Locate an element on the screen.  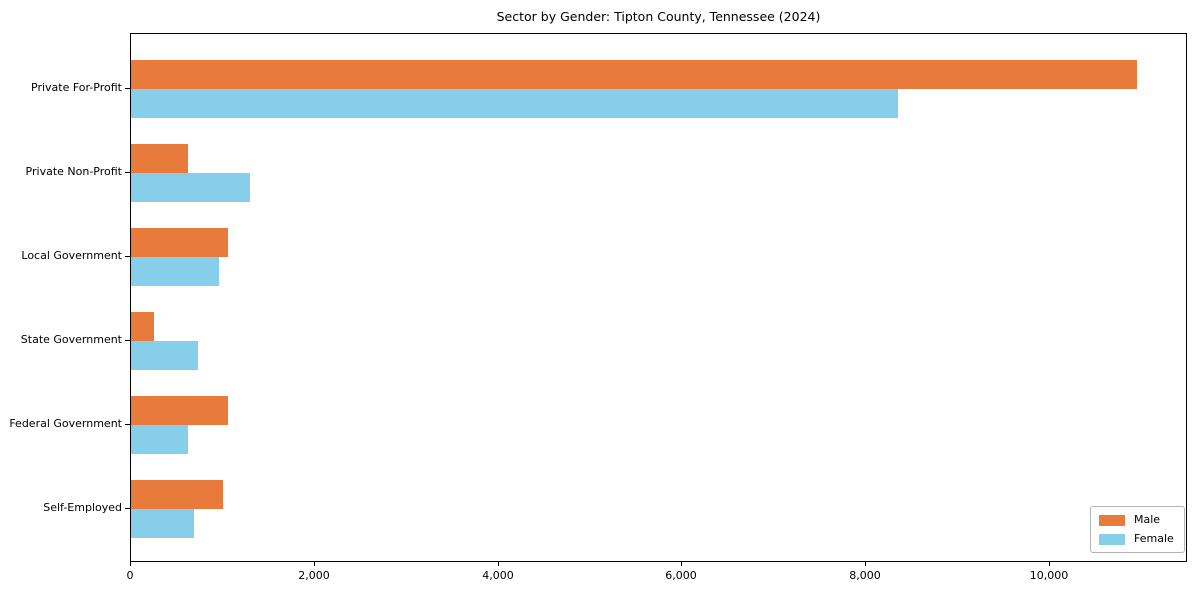
y-tick-label-0: Private For-Profit is located at coordinates (76, 87).